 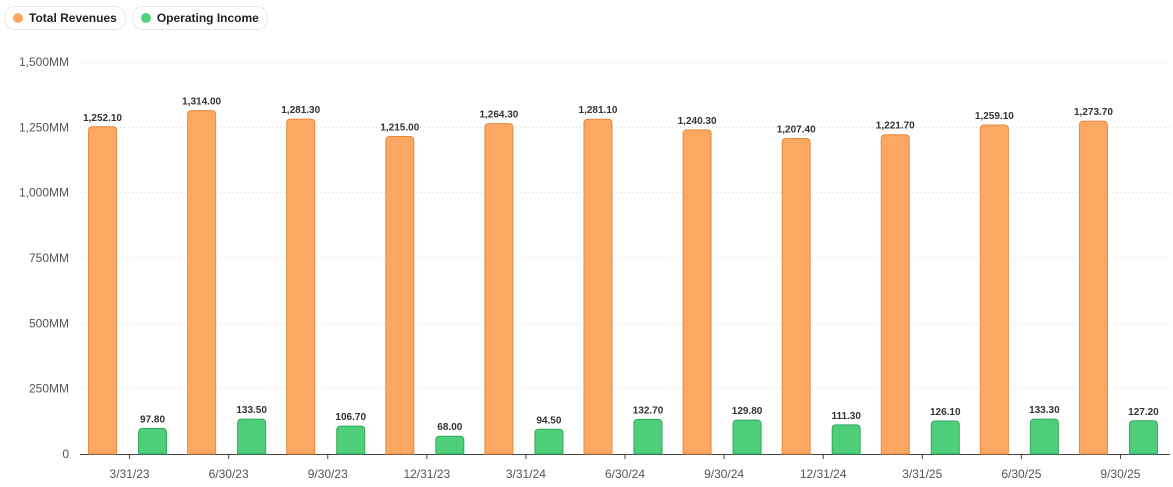 I want to click on data-label: 1,252.10, so click(x=102, y=118).